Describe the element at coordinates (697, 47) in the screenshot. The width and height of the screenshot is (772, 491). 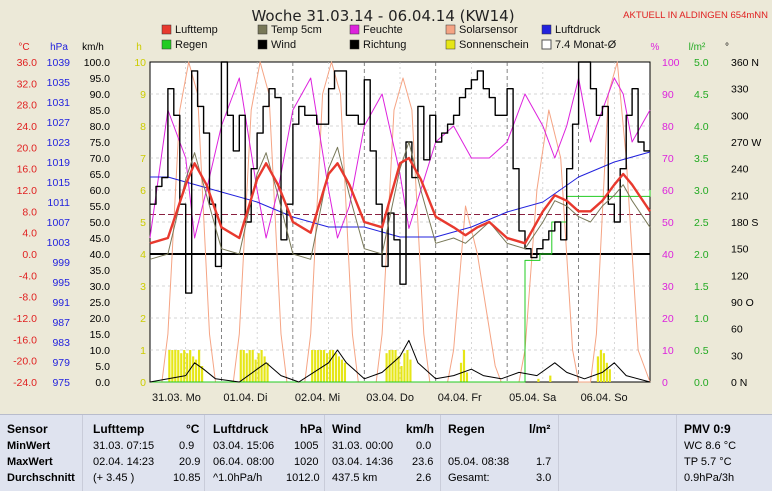
I see `lm2-unit: l/m²` at that location.